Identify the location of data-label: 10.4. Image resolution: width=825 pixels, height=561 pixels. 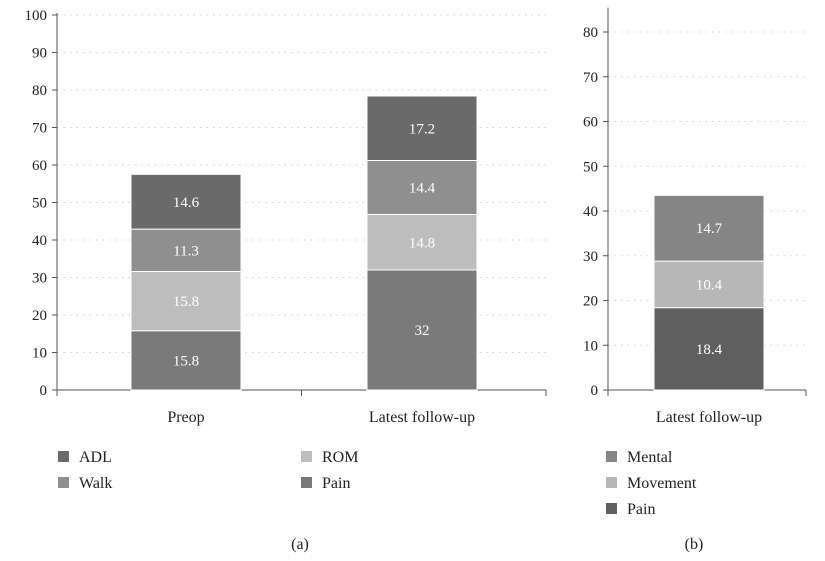
(709, 285).